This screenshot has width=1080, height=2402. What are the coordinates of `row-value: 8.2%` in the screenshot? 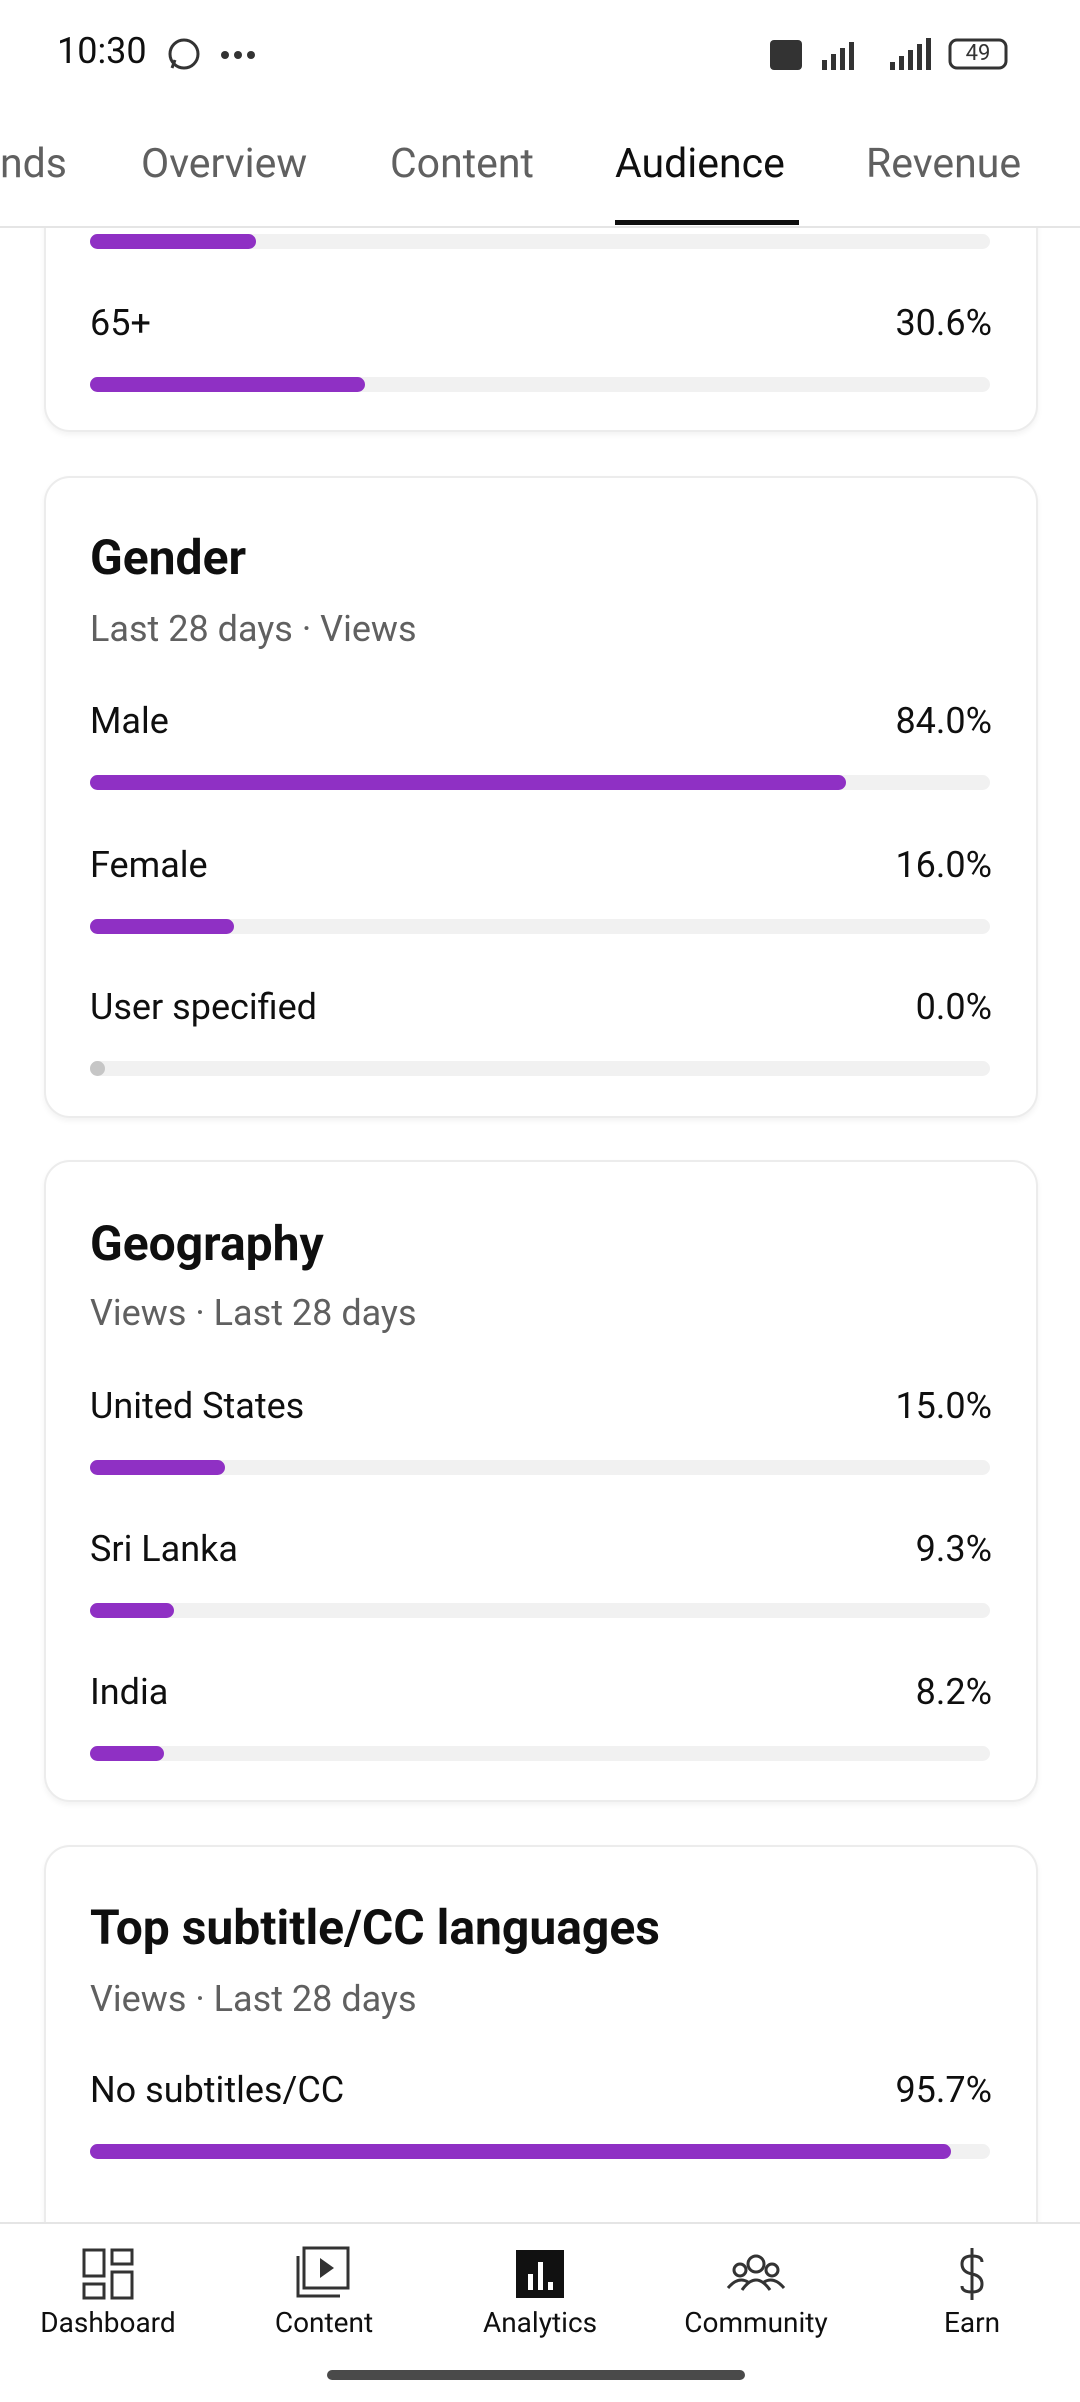 It's located at (953, 1692).